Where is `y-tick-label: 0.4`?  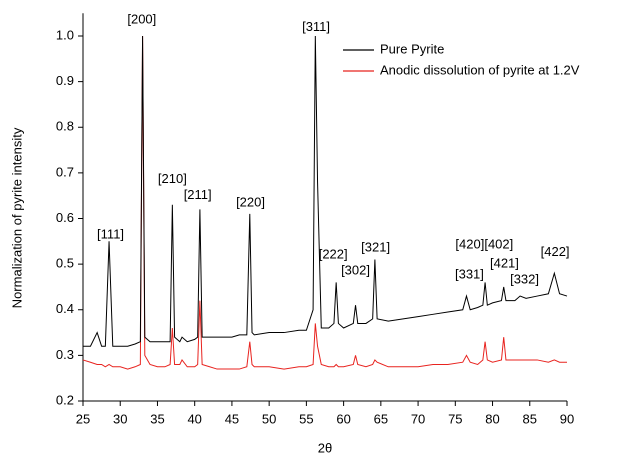 y-tick-label: 0.4 is located at coordinates (65, 308).